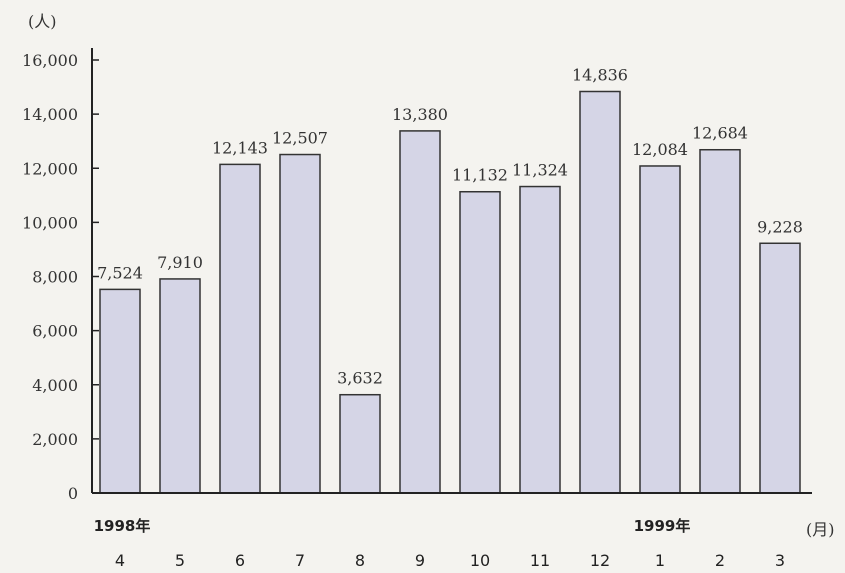 This screenshot has width=845, height=573. I want to click on y-tick-label: 8,000, so click(55, 277).